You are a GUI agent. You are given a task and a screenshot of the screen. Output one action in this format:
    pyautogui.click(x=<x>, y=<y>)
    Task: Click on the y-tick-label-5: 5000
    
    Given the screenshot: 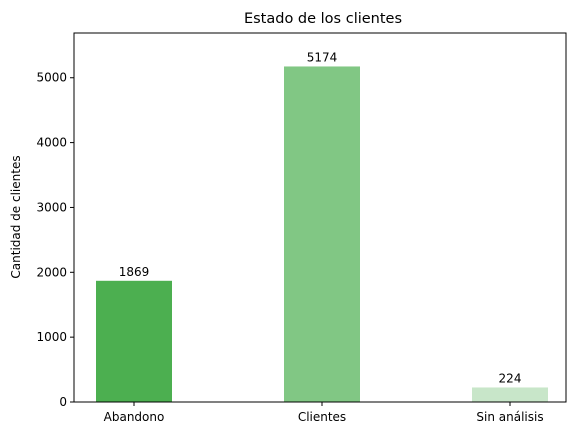 What is the action you would take?
    pyautogui.click(x=51, y=78)
    